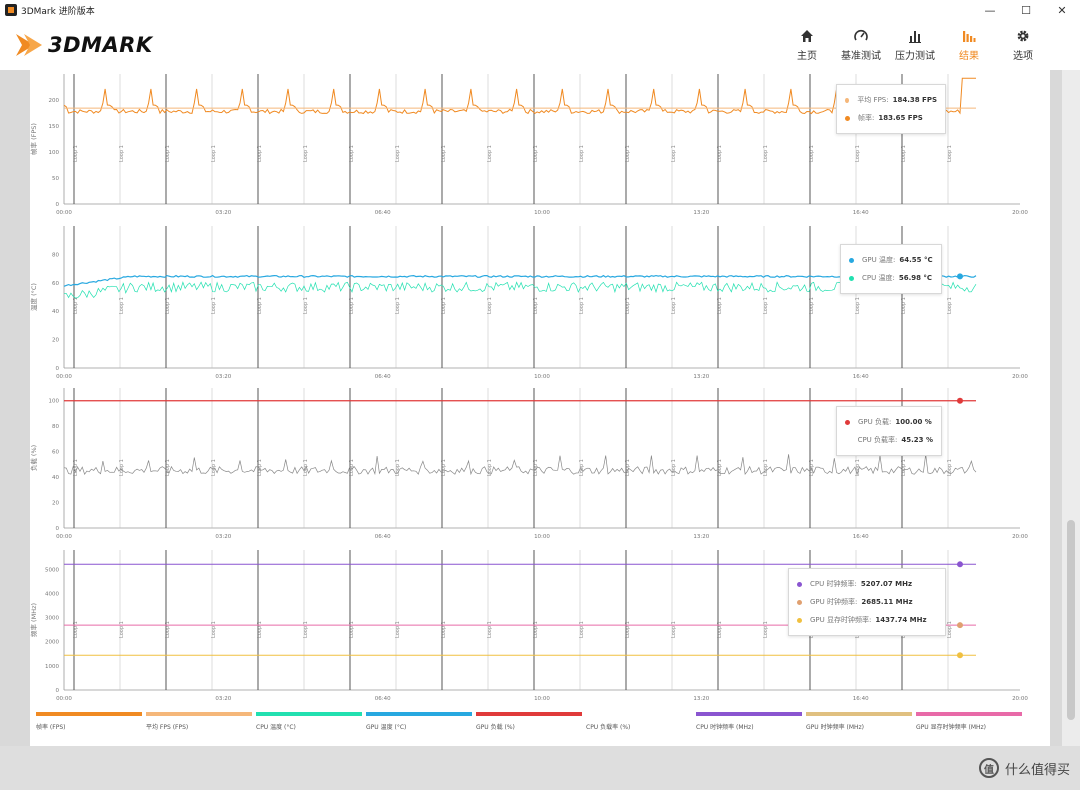 The image size is (1080, 790). What do you see at coordinates (54, 101) in the screenshot?
I see `y-tick-label: 200` at bounding box center [54, 101].